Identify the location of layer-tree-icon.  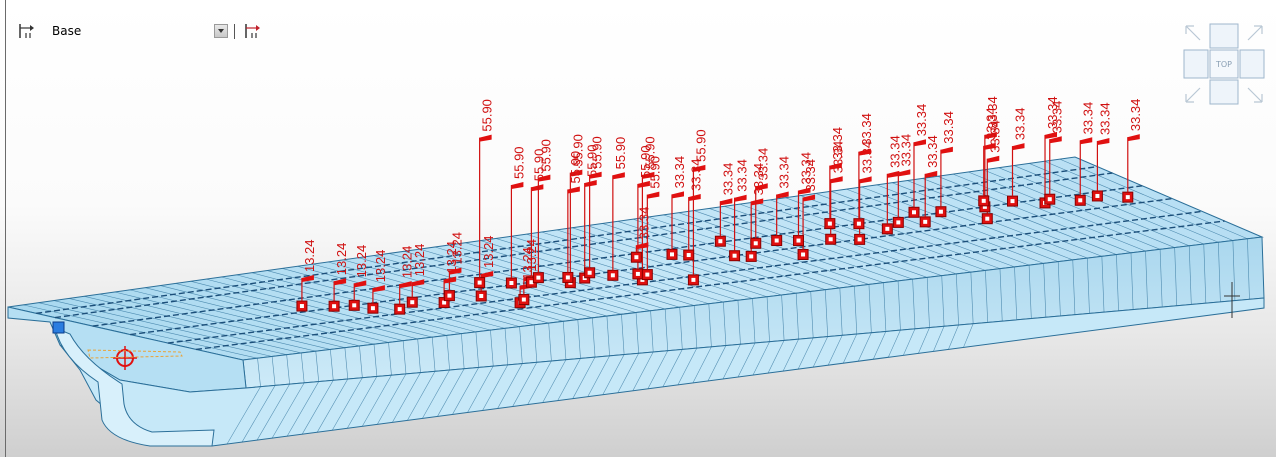
(27, 31).